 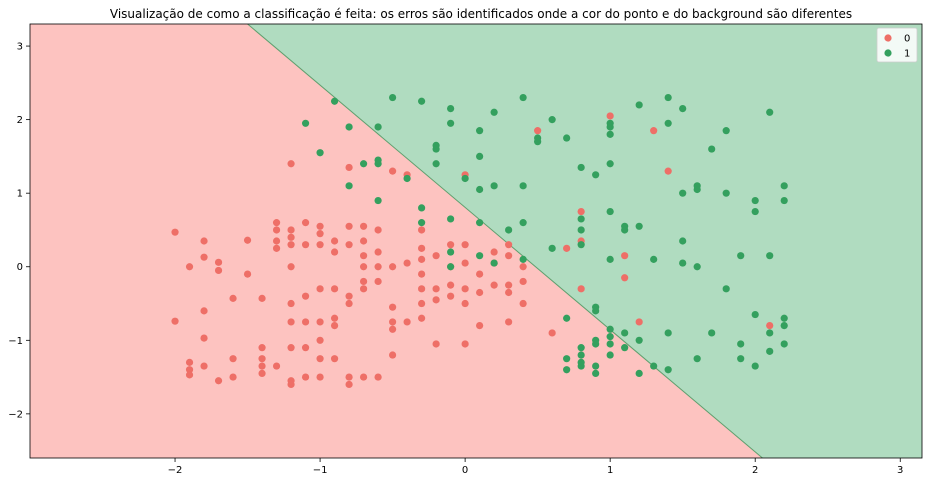 What do you see at coordinates (535, 467) in the screenshot?
I see `x-axis: −2 −1 0 1 2 3` at bounding box center [535, 467].